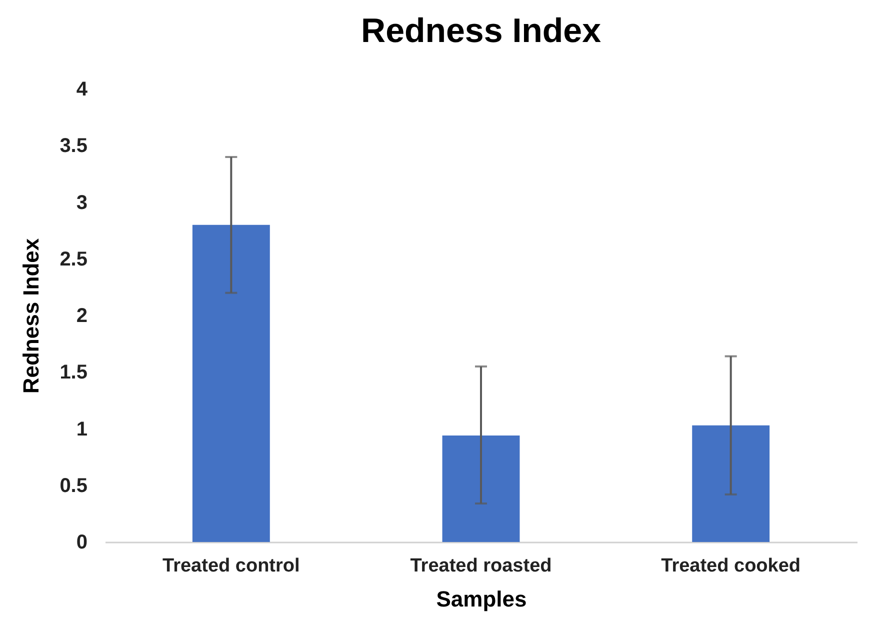 The image size is (877, 620). What do you see at coordinates (74, 146) in the screenshot?
I see `y-tick-label: 3.5` at bounding box center [74, 146].